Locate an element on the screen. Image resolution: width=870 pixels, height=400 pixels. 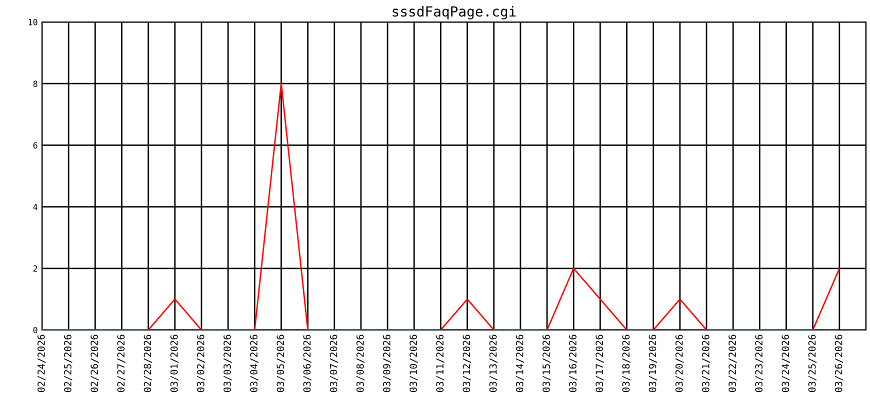
x-tick-label: 02/25/2026 is located at coordinates (68, 363).